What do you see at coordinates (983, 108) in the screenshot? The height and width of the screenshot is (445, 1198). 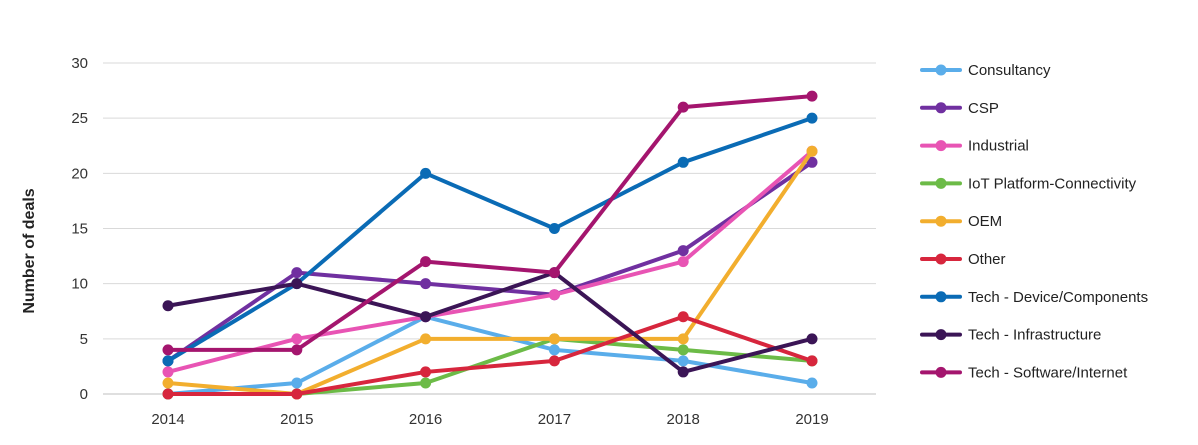 I see `legend-label: CSP` at bounding box center [983, 108].